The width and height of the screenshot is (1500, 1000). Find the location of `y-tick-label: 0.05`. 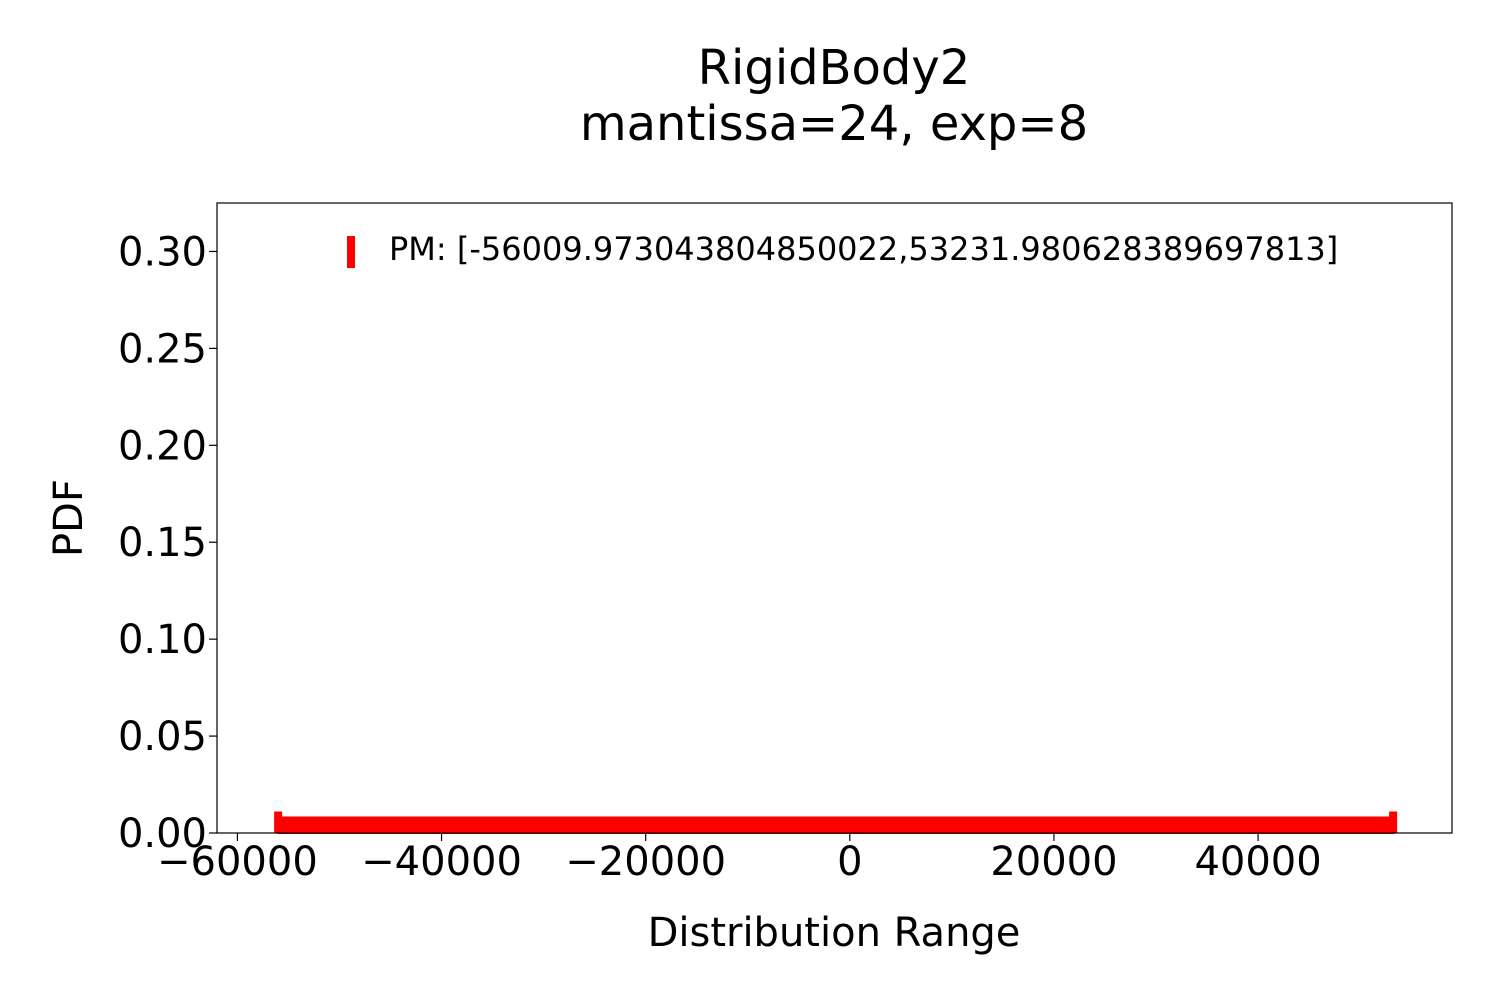

y-tick-label: 0.05 is located at coordinates (162, 737).